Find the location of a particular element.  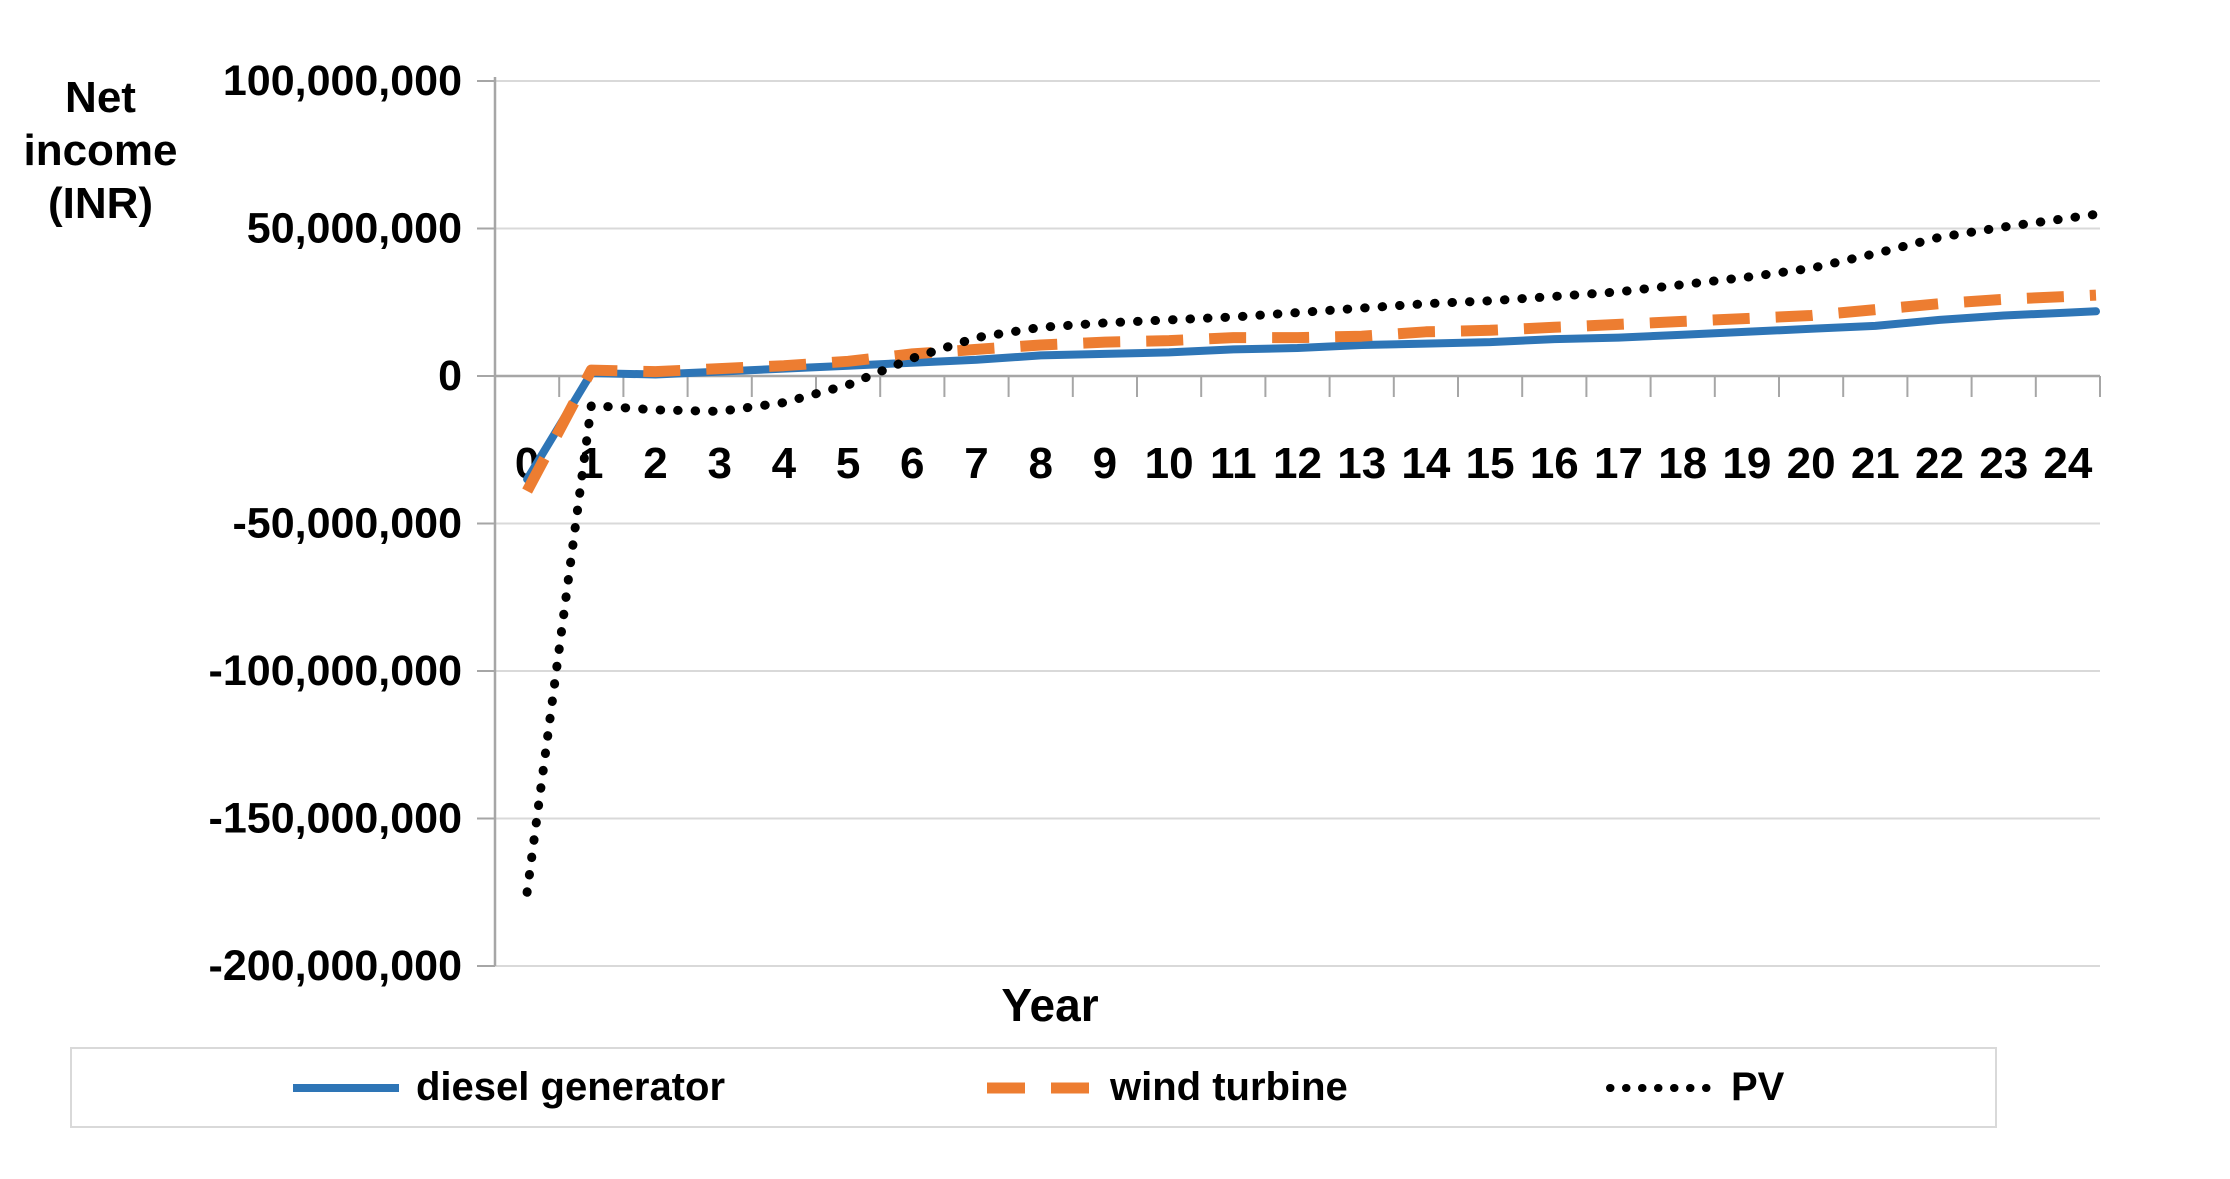

x-tick-label: 15 is located at coordinates (1490, 463).